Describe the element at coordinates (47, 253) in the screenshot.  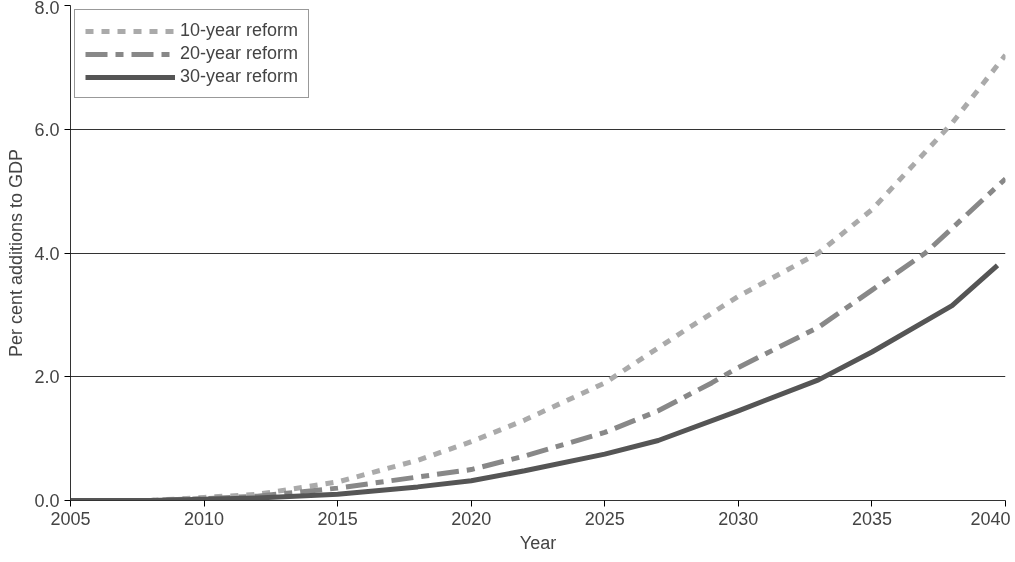
I see `y-tick-label: 4.0` at that location.